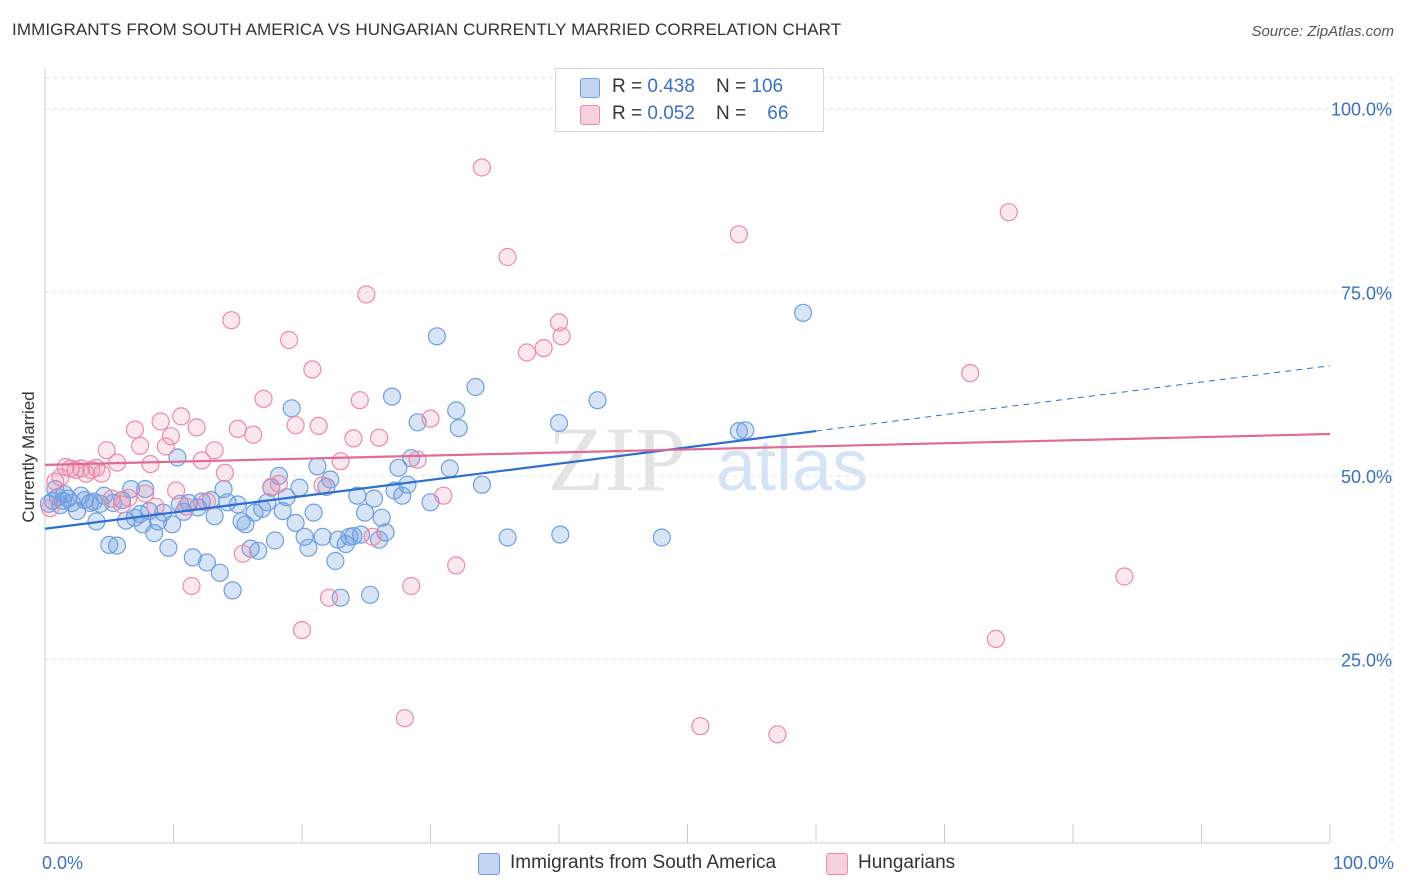  Describe the element at coordinates (1366, 660) in the screenshot. I see `y-tick-label: 25.0%` at that location.